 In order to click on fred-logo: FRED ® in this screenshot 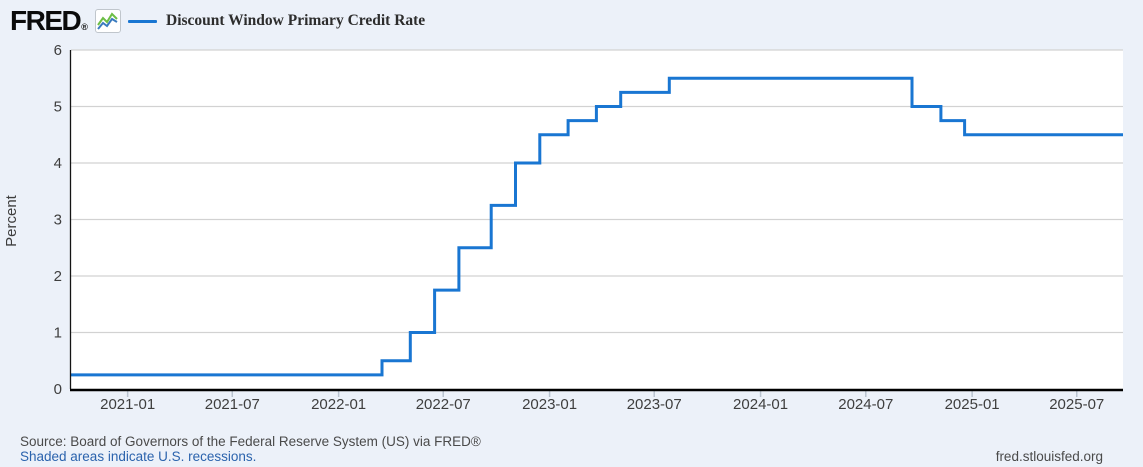, I will do `click(49, 21)`.